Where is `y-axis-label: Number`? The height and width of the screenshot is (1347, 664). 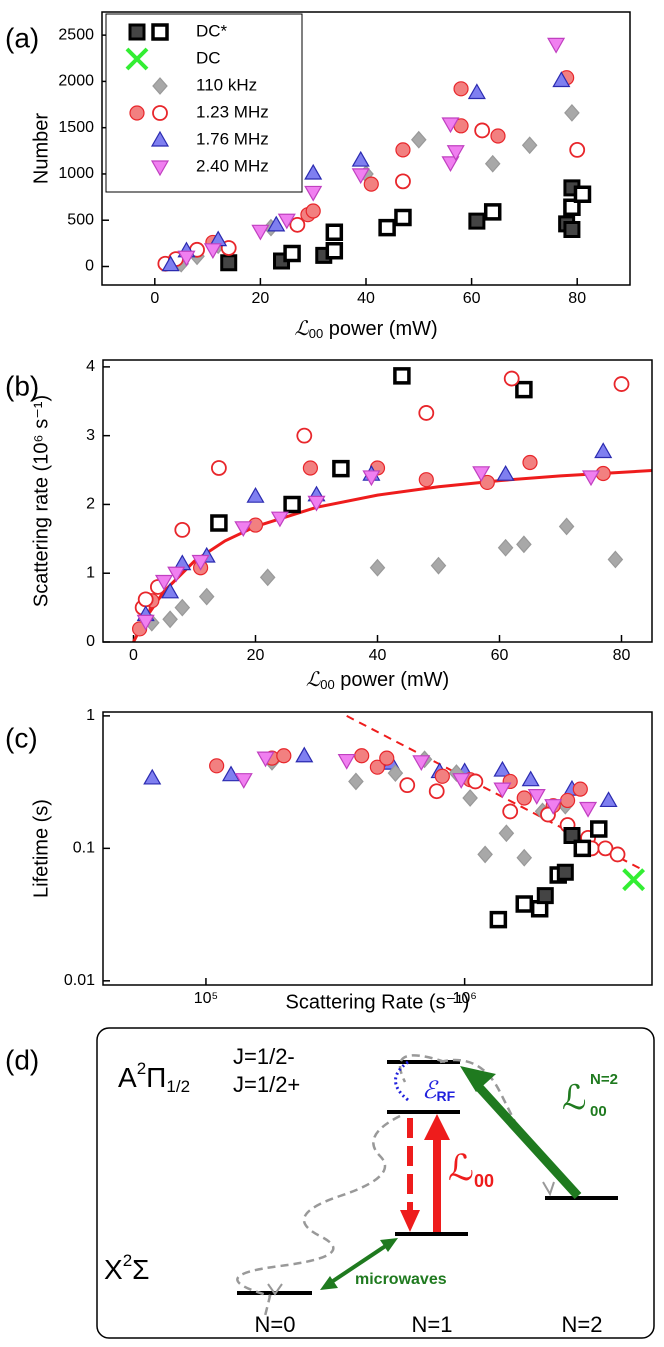 y-axis-label: Number is located at coordinates (41, 148).